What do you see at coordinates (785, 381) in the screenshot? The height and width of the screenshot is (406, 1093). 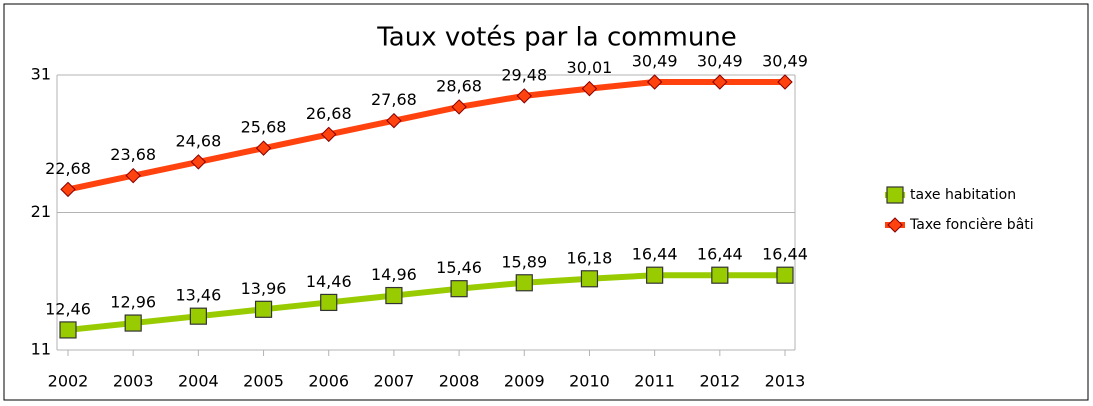 I see `x-tick-label: 2013` at bounding box center [785, 381].